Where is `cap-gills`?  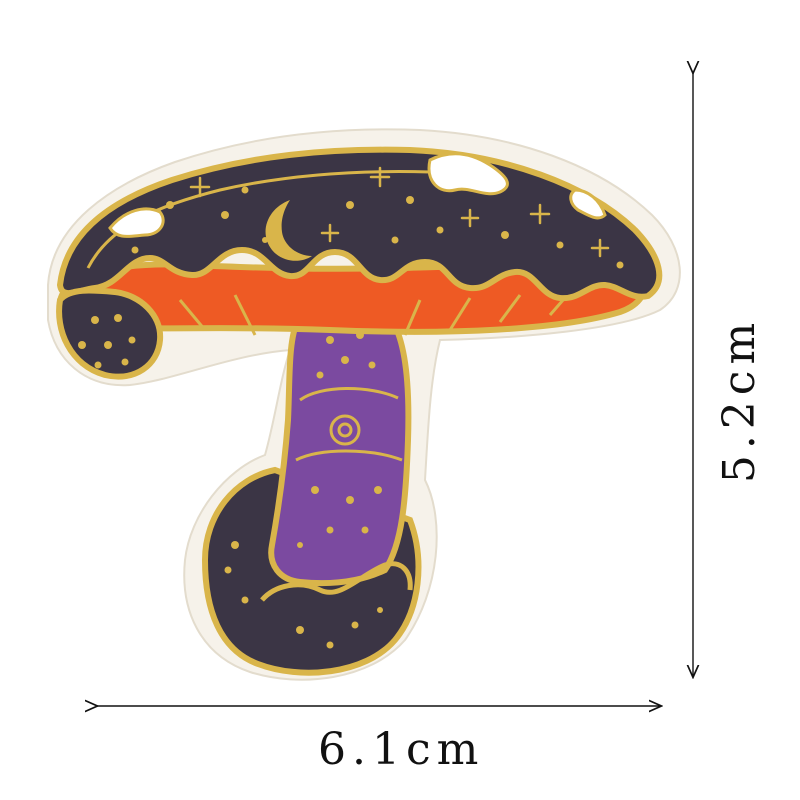
cap-gills is located at coordinates (375, 313).